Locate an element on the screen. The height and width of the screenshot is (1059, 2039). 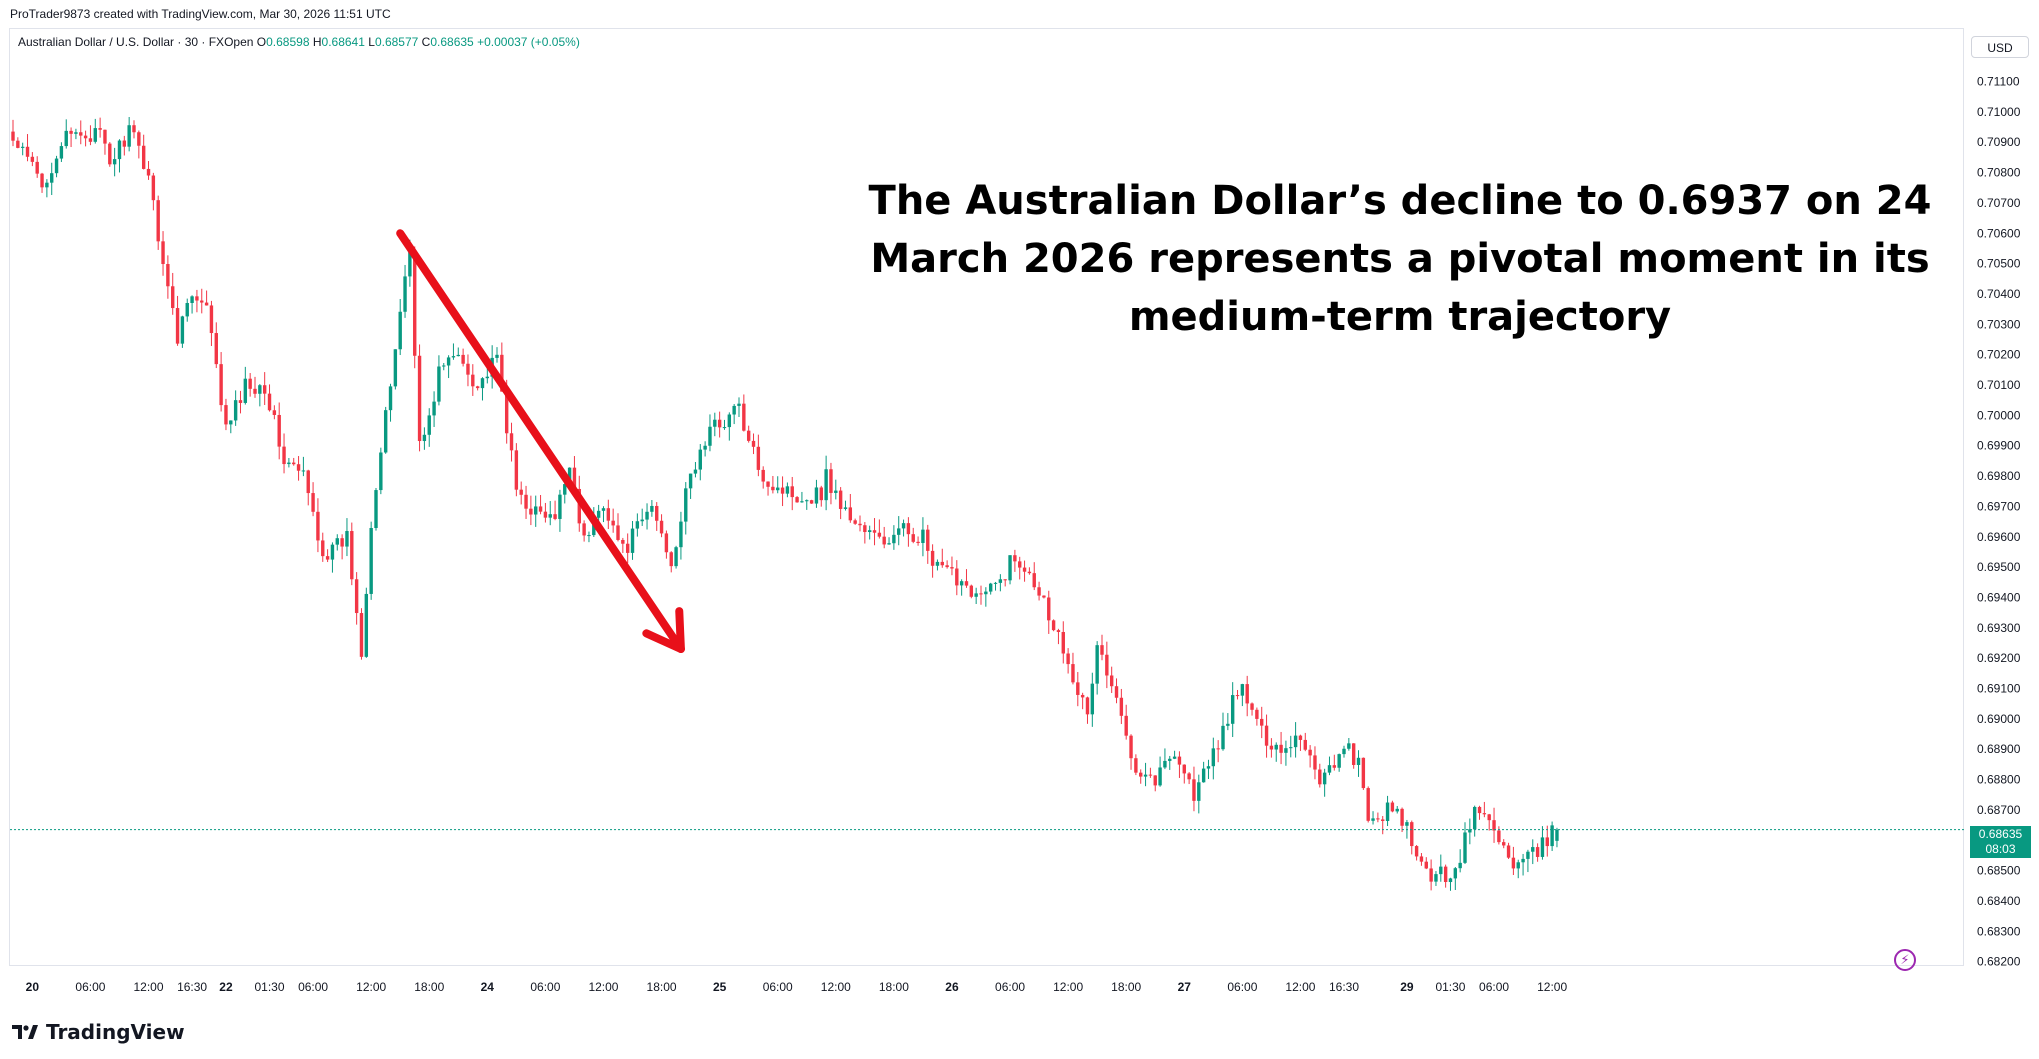
currency-button: USD is located at coordinates (2000, 47).